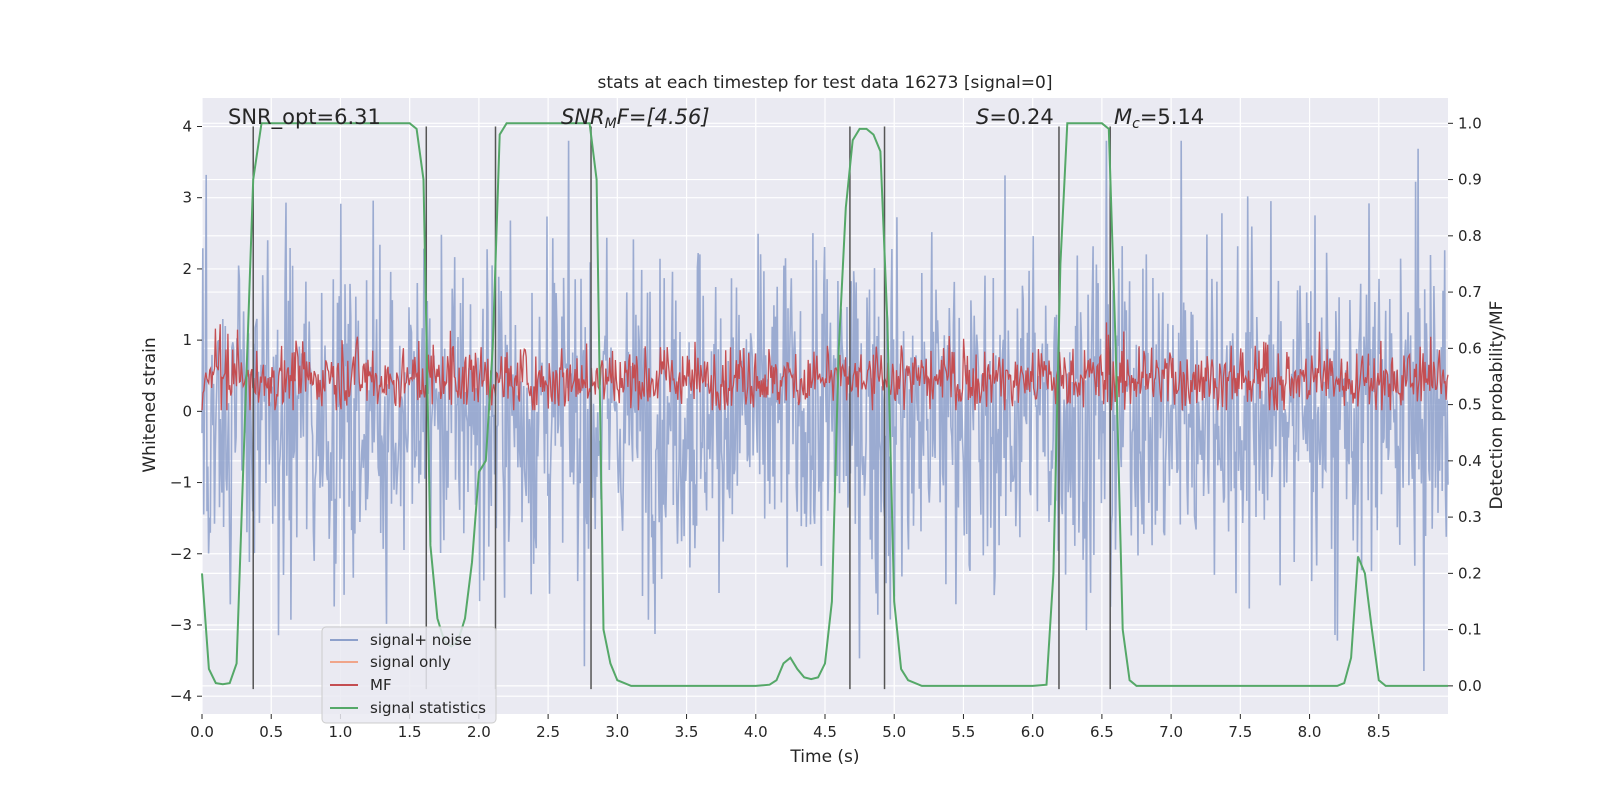  I want to click on x-tick-label: 2.5, so click(548, 732).